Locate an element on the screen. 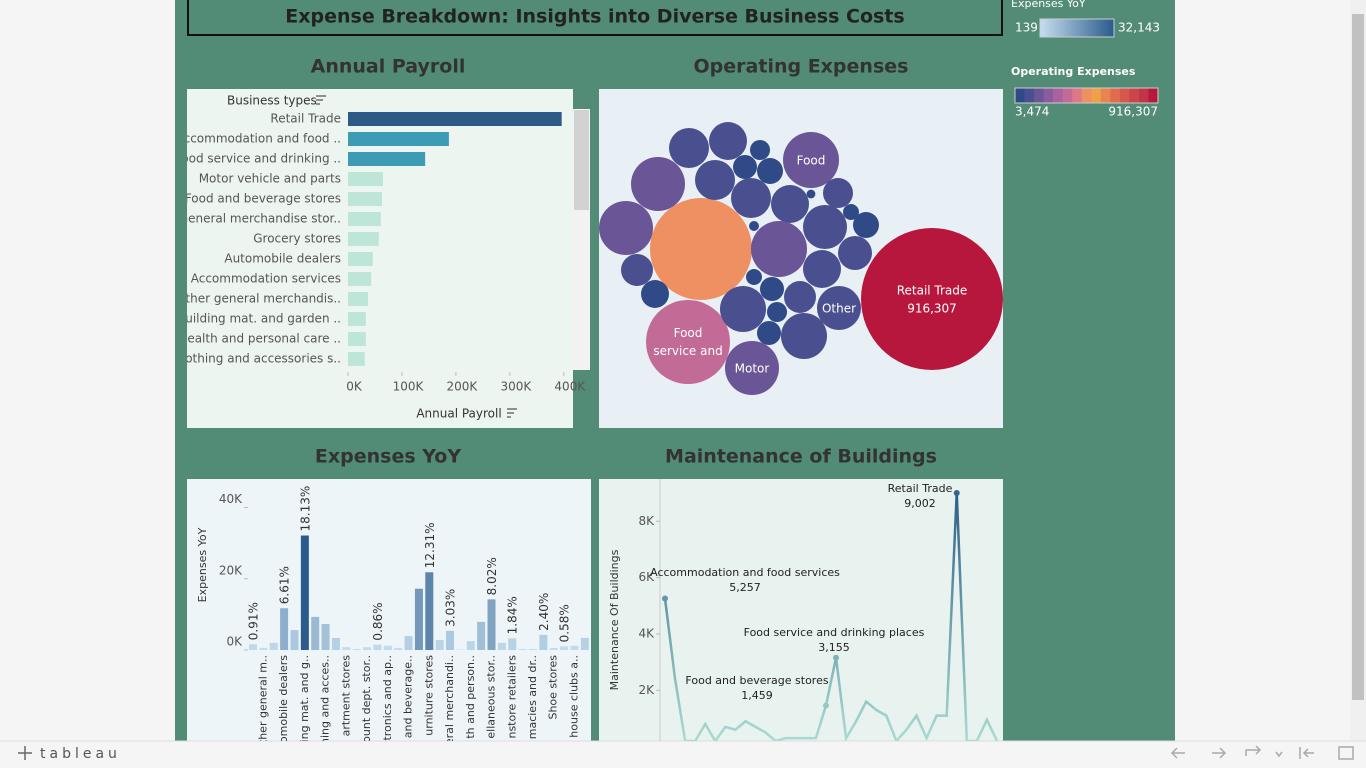  redo-button is located at coordinates (1219, 753).